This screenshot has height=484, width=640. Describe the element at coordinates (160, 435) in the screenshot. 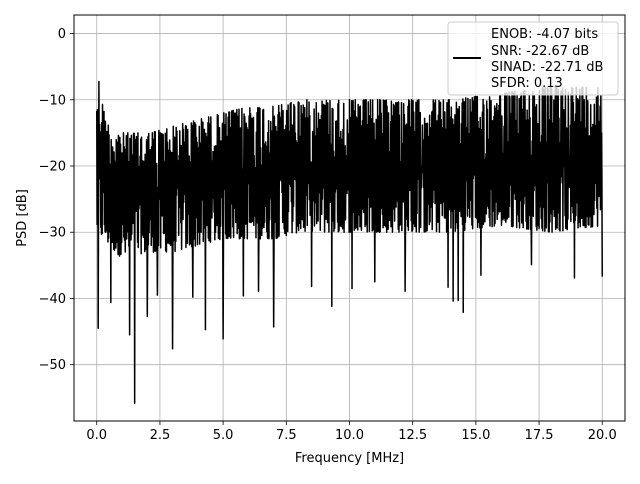

I see `x-tick-label: 2.5` at that location.